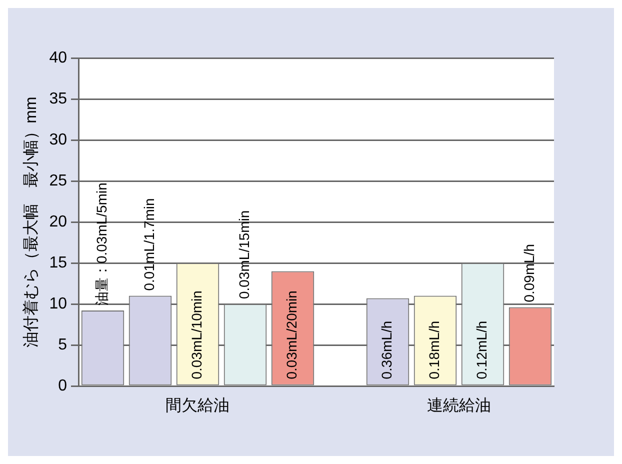  Describe the element at coordinates (58, 303) in the screenshot. I see `y-tick-label: 10` at that location.